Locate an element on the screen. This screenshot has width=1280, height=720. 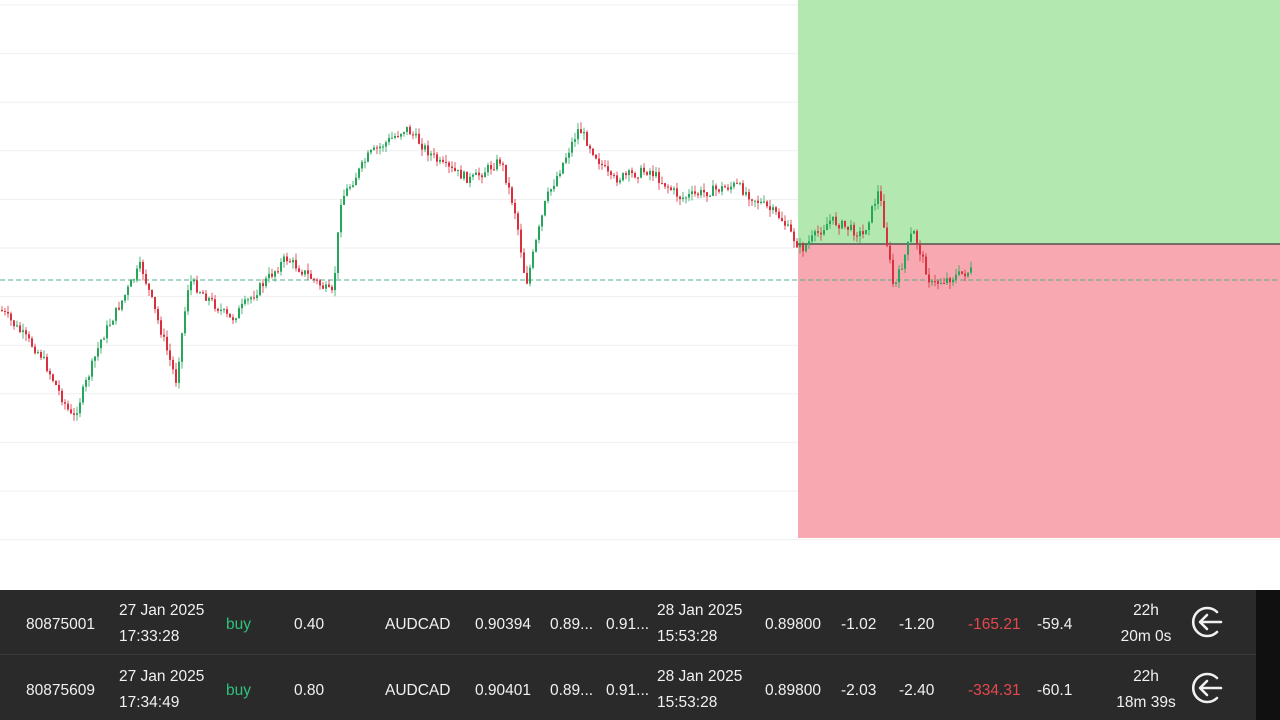
scrollbar is located at coordinates (1268, 655).